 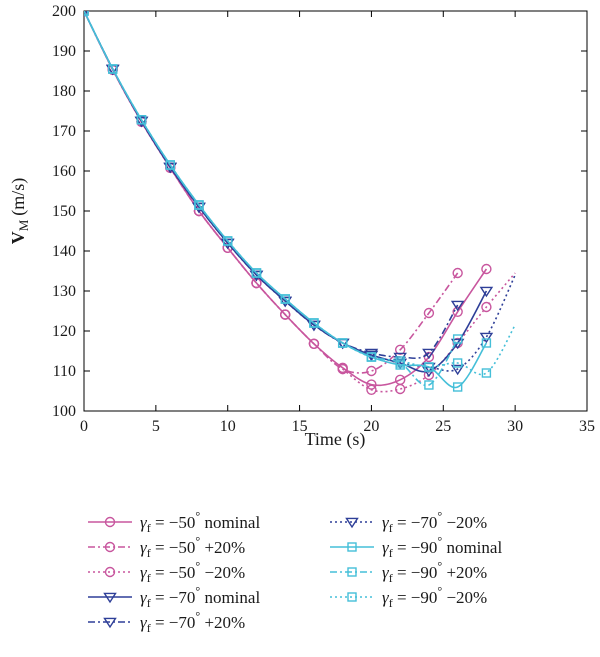 I want to click on legend-label: γf = −50° +20%, so click(x=192, y=547).